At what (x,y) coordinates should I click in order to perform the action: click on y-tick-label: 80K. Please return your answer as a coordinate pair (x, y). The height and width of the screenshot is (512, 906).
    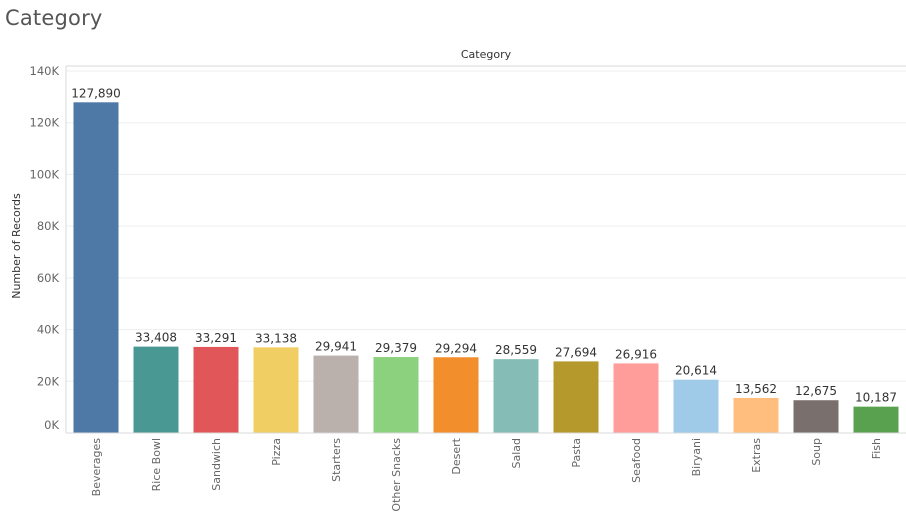
    Looking at the image, I should click on (48, 226).